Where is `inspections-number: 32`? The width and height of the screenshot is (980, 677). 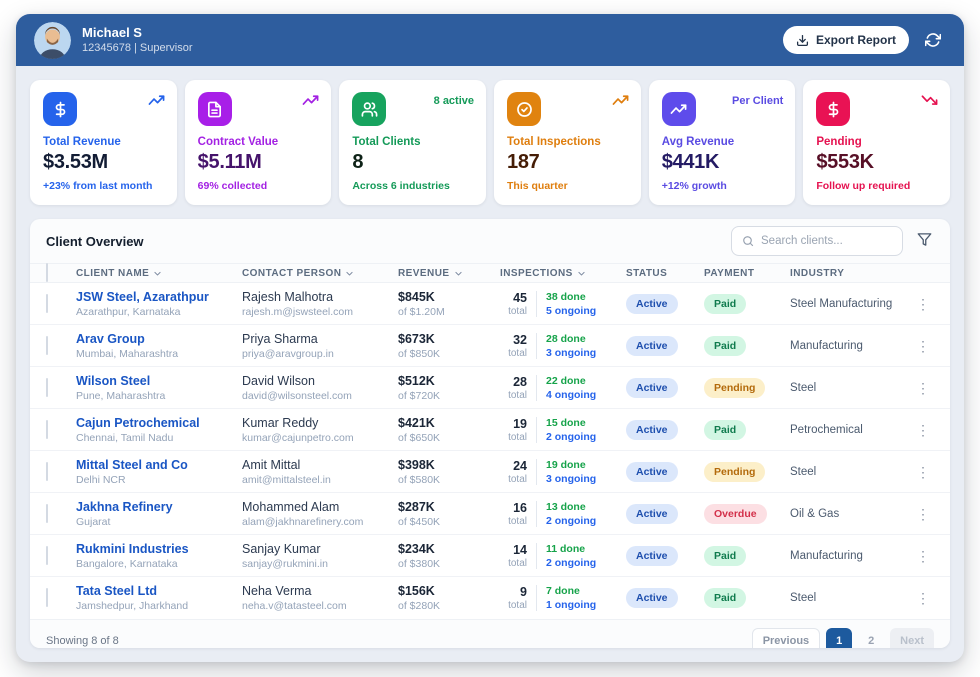 inspections-number: 32 is located at coordinates (520, 339).